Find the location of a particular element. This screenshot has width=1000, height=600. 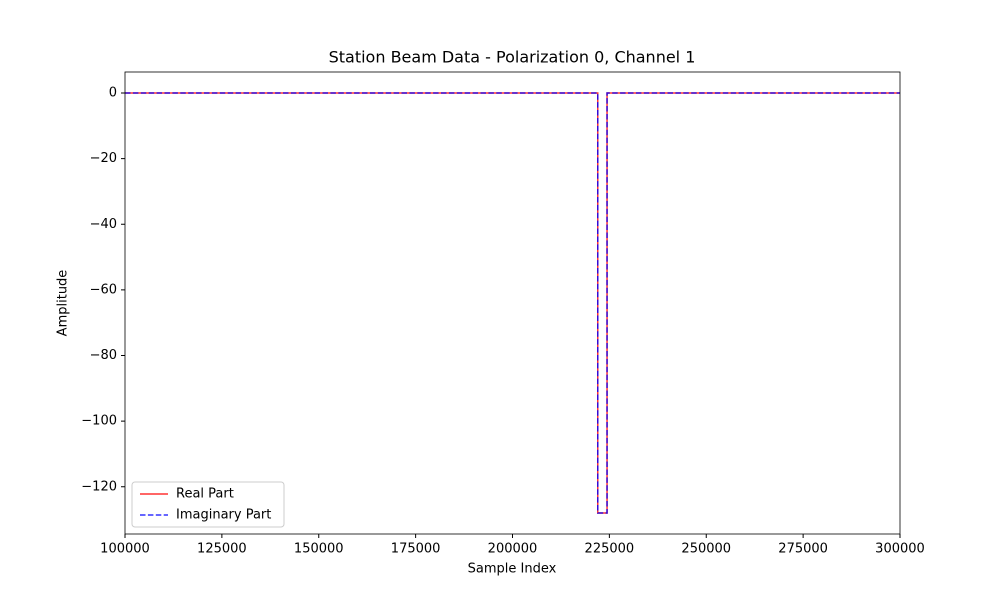

y-tick-label: −20 is located at coordinates (103, 158).